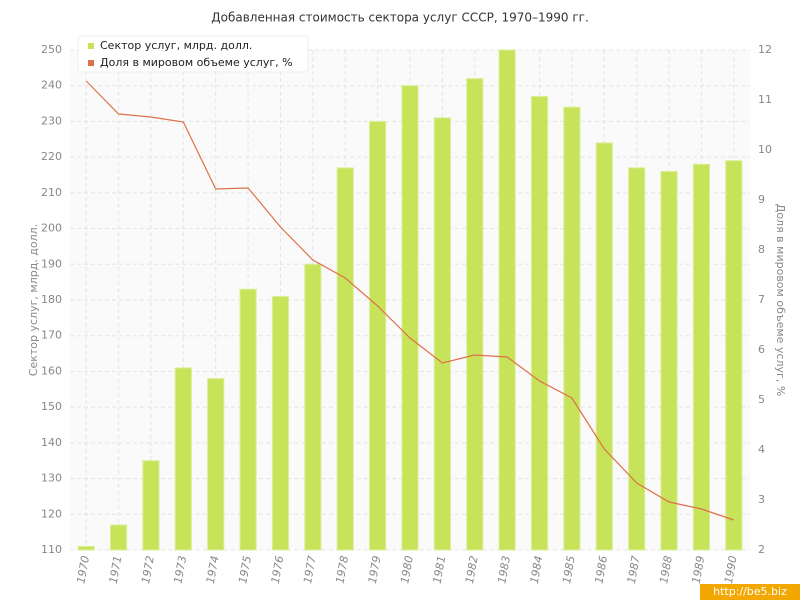 The image size is (800, 600). What do you see at coordinates (51, 299) in the screenshot?
I see `y-tick-label: 180` at bounding box center [51, 299].